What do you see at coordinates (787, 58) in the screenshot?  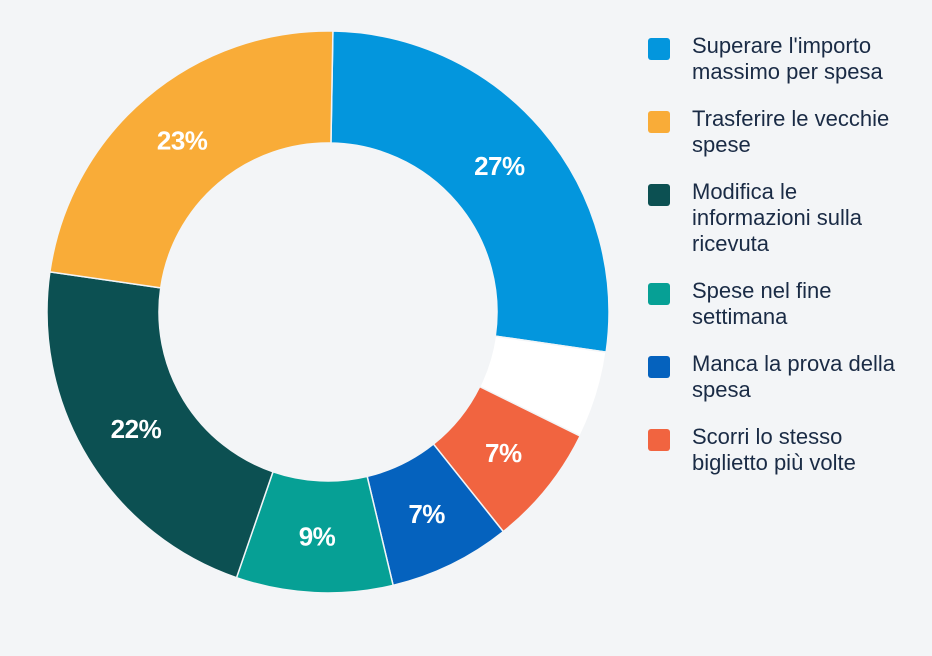 I see `legend-label: Superare l'importo massimo per spesa` at bounding box center [787, 58].